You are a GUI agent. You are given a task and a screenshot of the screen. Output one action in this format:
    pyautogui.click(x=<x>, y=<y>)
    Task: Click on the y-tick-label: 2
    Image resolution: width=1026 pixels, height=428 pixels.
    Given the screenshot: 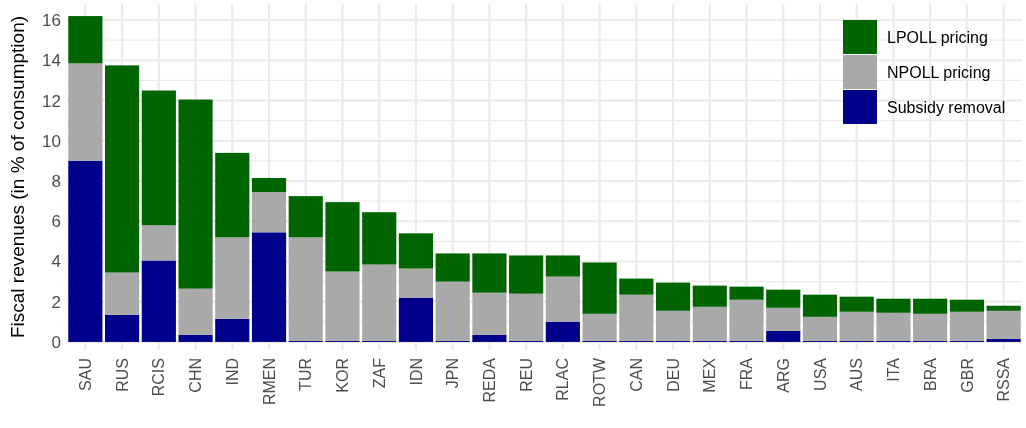 What is the action you would take?
    pyautogui.click(x=56, y=302)
    